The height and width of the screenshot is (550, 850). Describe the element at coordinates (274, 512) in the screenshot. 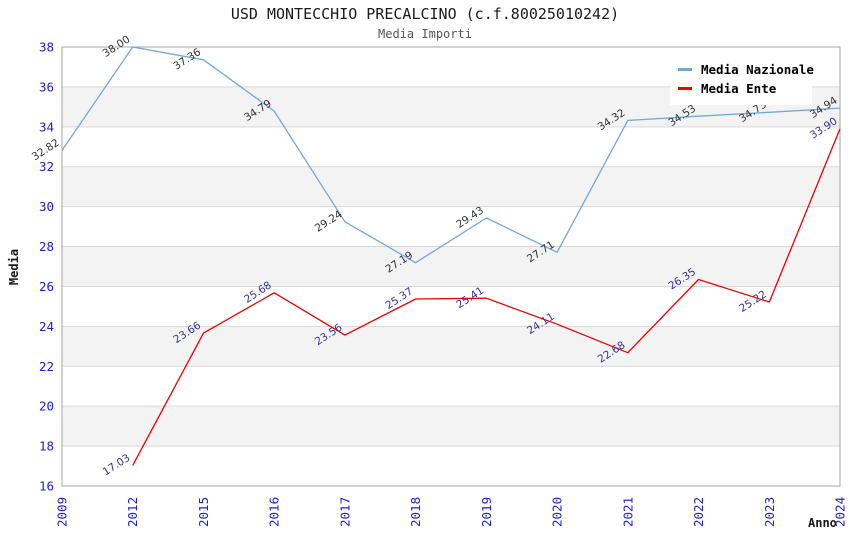

I see `svg-text: 2016` at that location.